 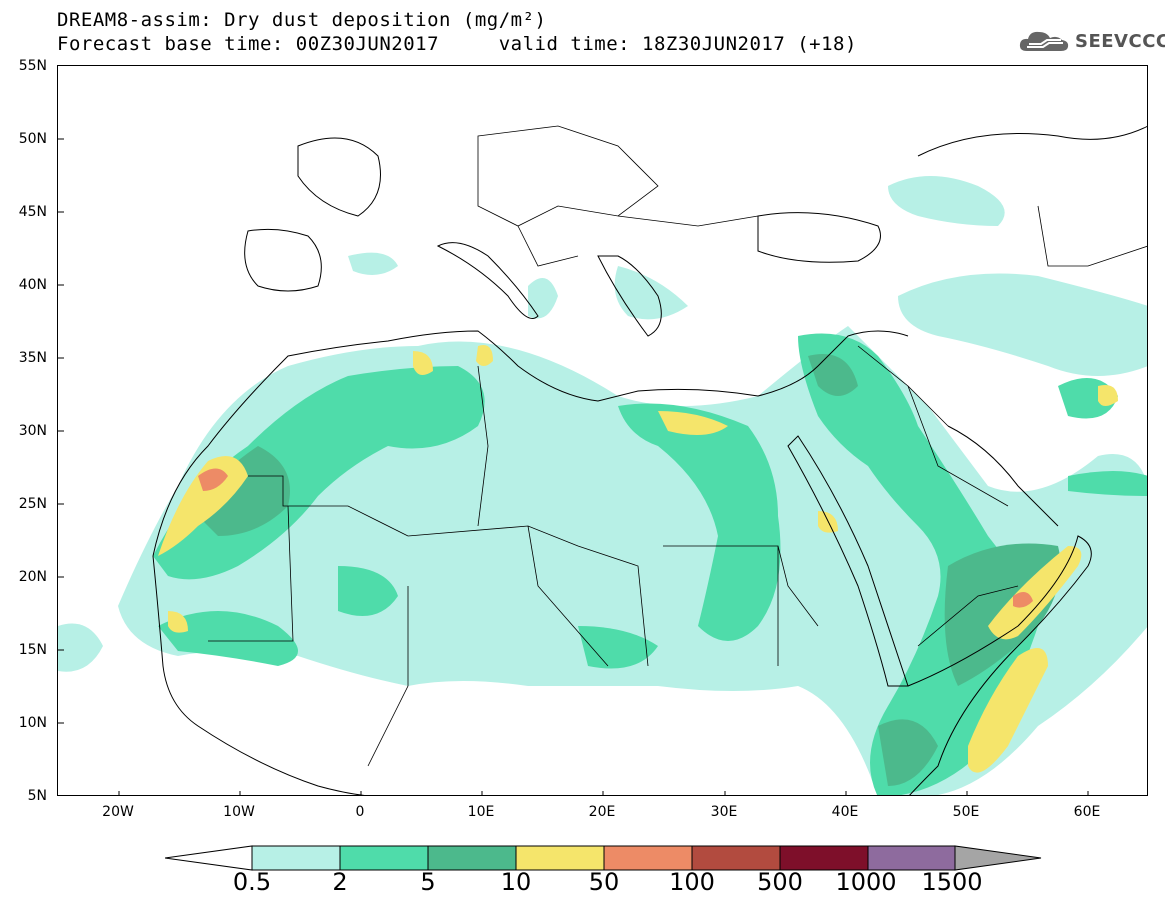 What do you see at coordinates (32, 358) in the screenshot?
I see `lat-label-35n: 35N` at bounding box center [32, 358].